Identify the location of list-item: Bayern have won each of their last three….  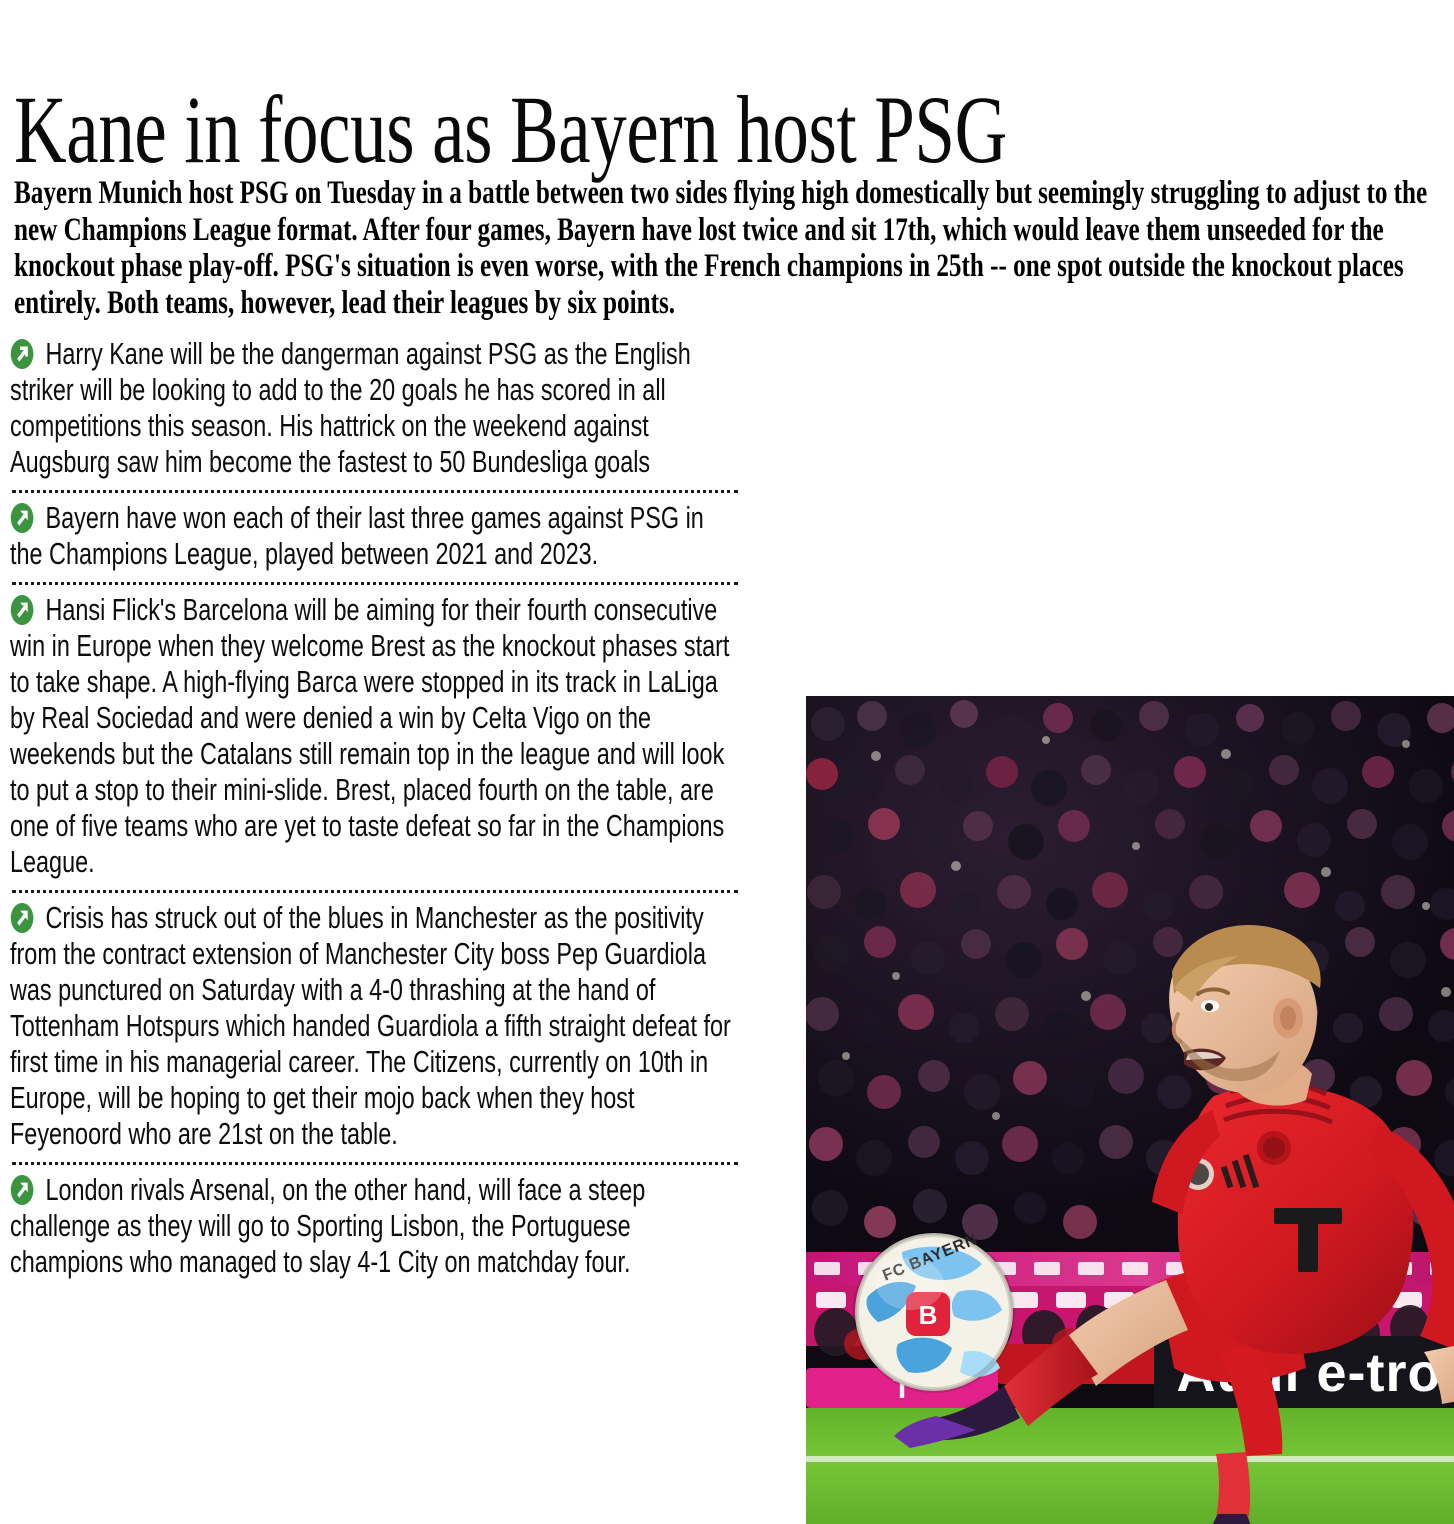
(378, 538).